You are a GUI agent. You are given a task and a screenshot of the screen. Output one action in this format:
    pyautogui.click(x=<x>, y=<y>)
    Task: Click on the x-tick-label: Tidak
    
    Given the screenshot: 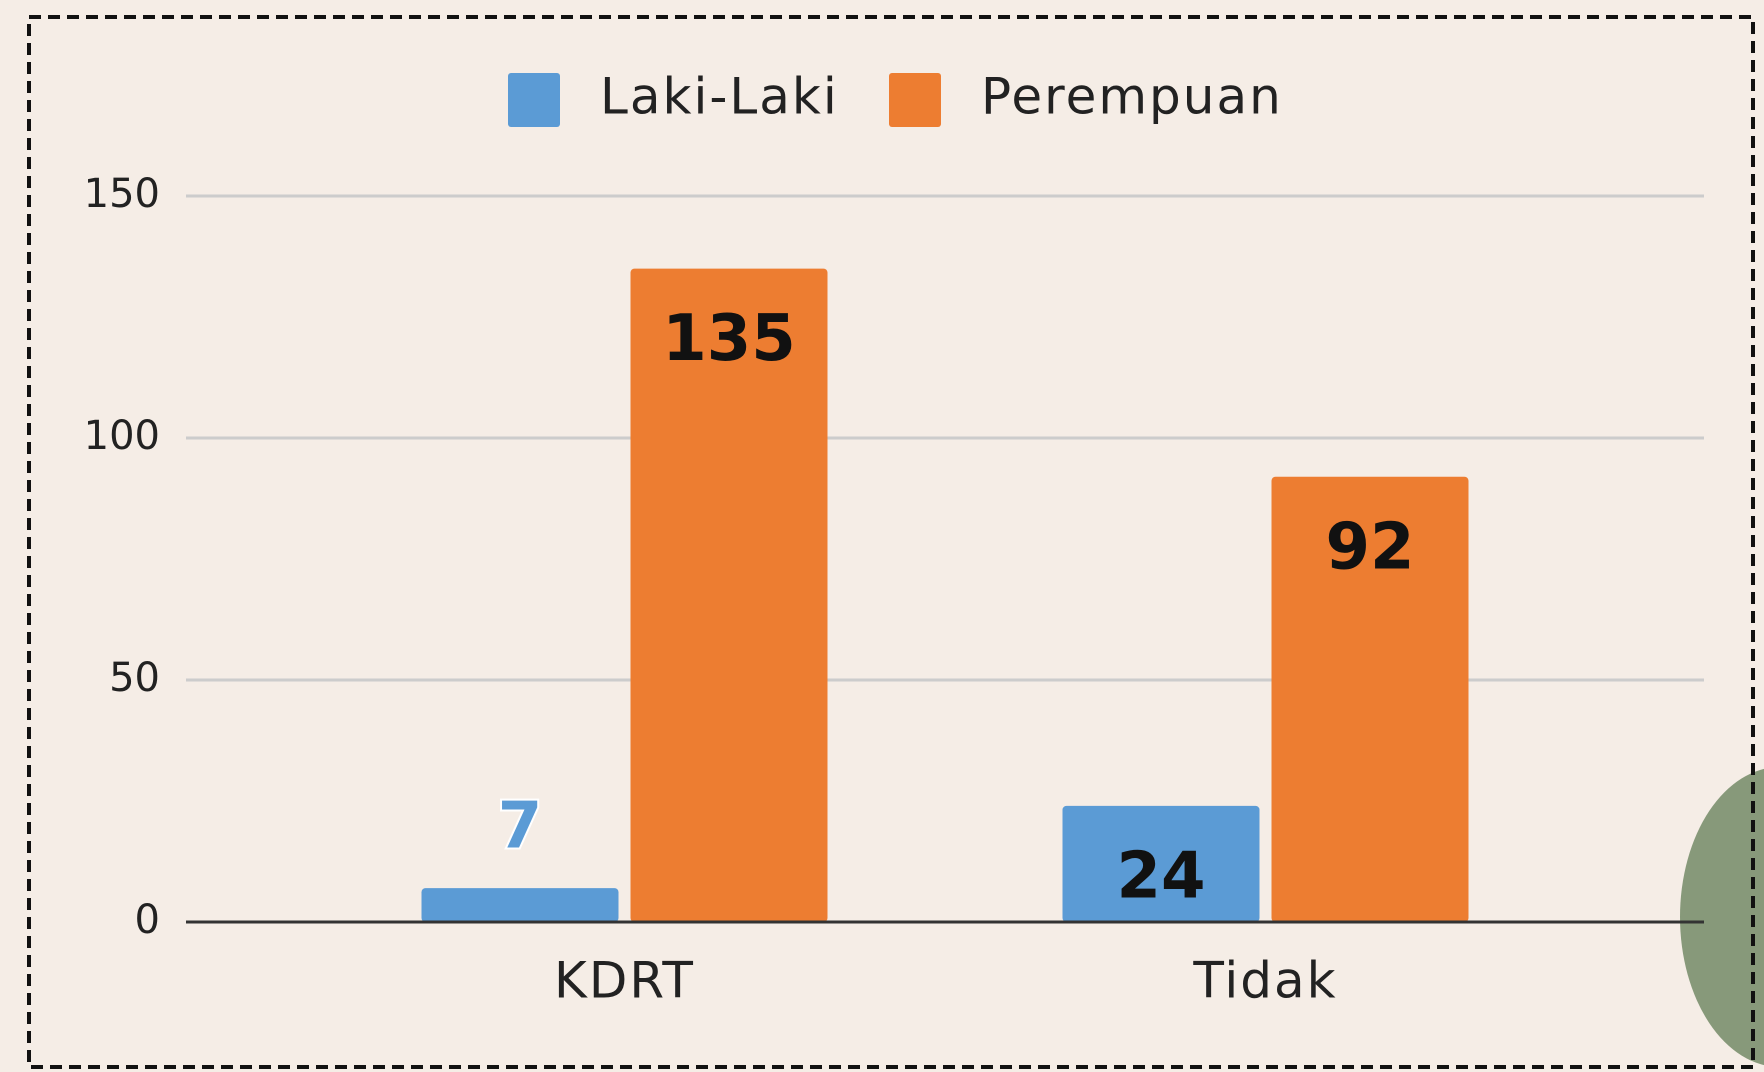 What is the action you would take?
    pyautogui.click(x=1264, y=981)
    